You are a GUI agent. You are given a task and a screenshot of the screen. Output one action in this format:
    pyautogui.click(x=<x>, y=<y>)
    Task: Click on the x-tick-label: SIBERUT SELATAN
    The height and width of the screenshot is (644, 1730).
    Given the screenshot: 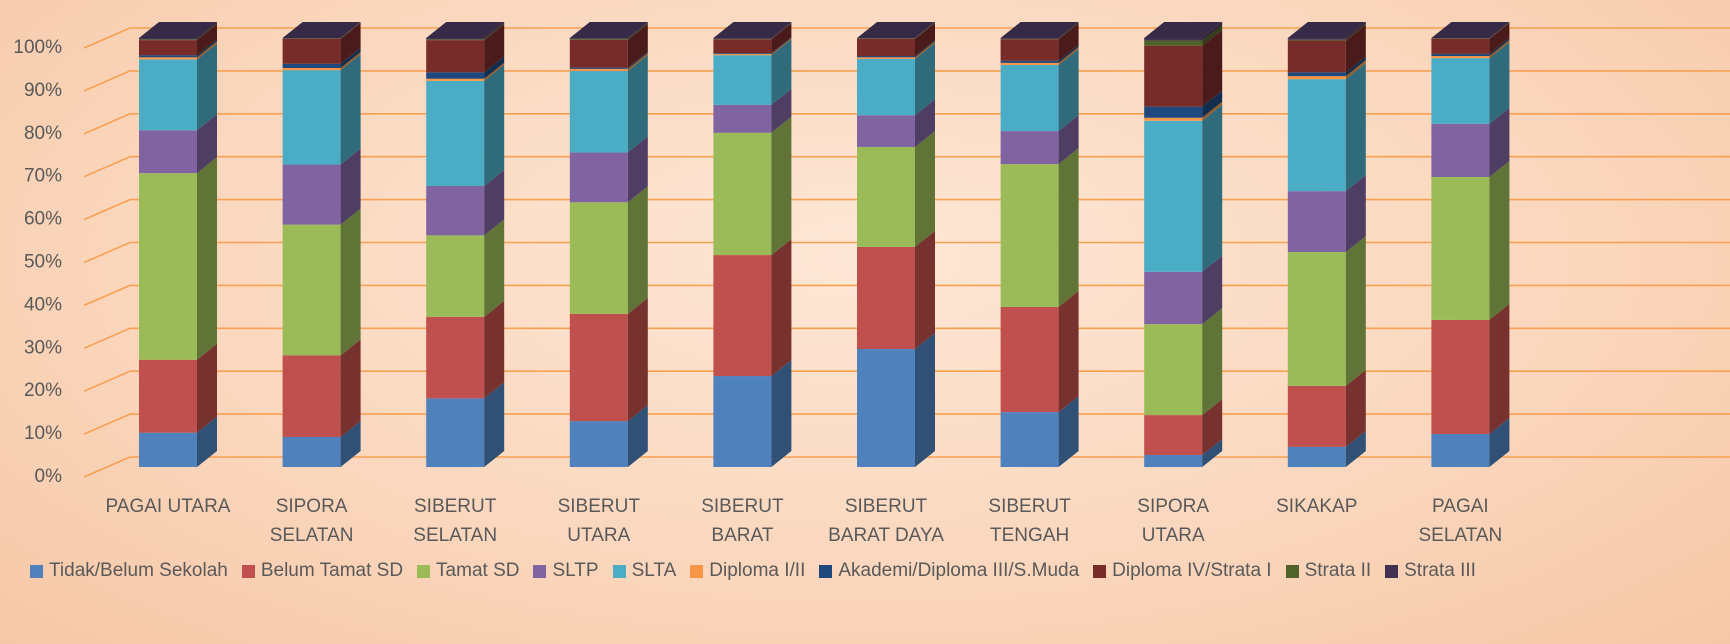 What is the action you would take?
    pyautogui.click(x=455, y=521)
    